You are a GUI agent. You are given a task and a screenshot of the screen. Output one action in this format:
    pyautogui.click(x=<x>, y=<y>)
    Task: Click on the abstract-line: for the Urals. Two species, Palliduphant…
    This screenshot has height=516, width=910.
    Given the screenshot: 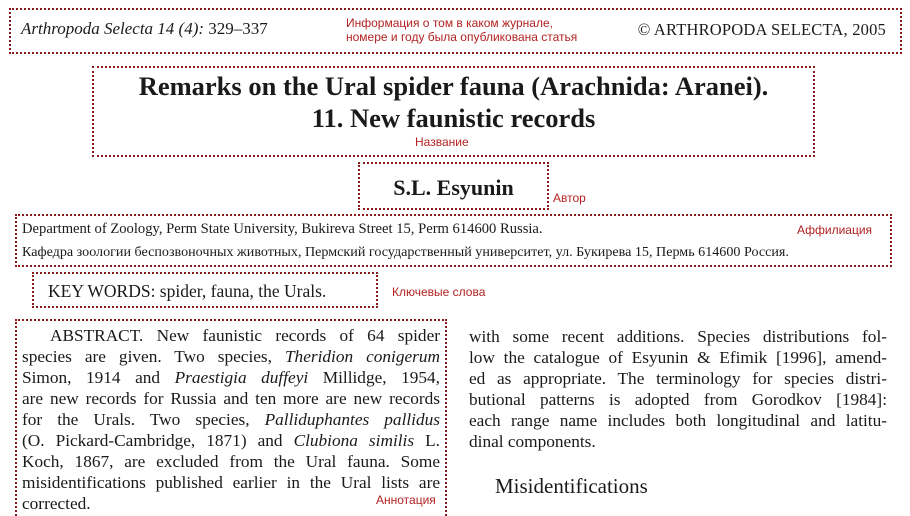 What is the action you would take?
    pyautogui.click(x=231, y=419)
    